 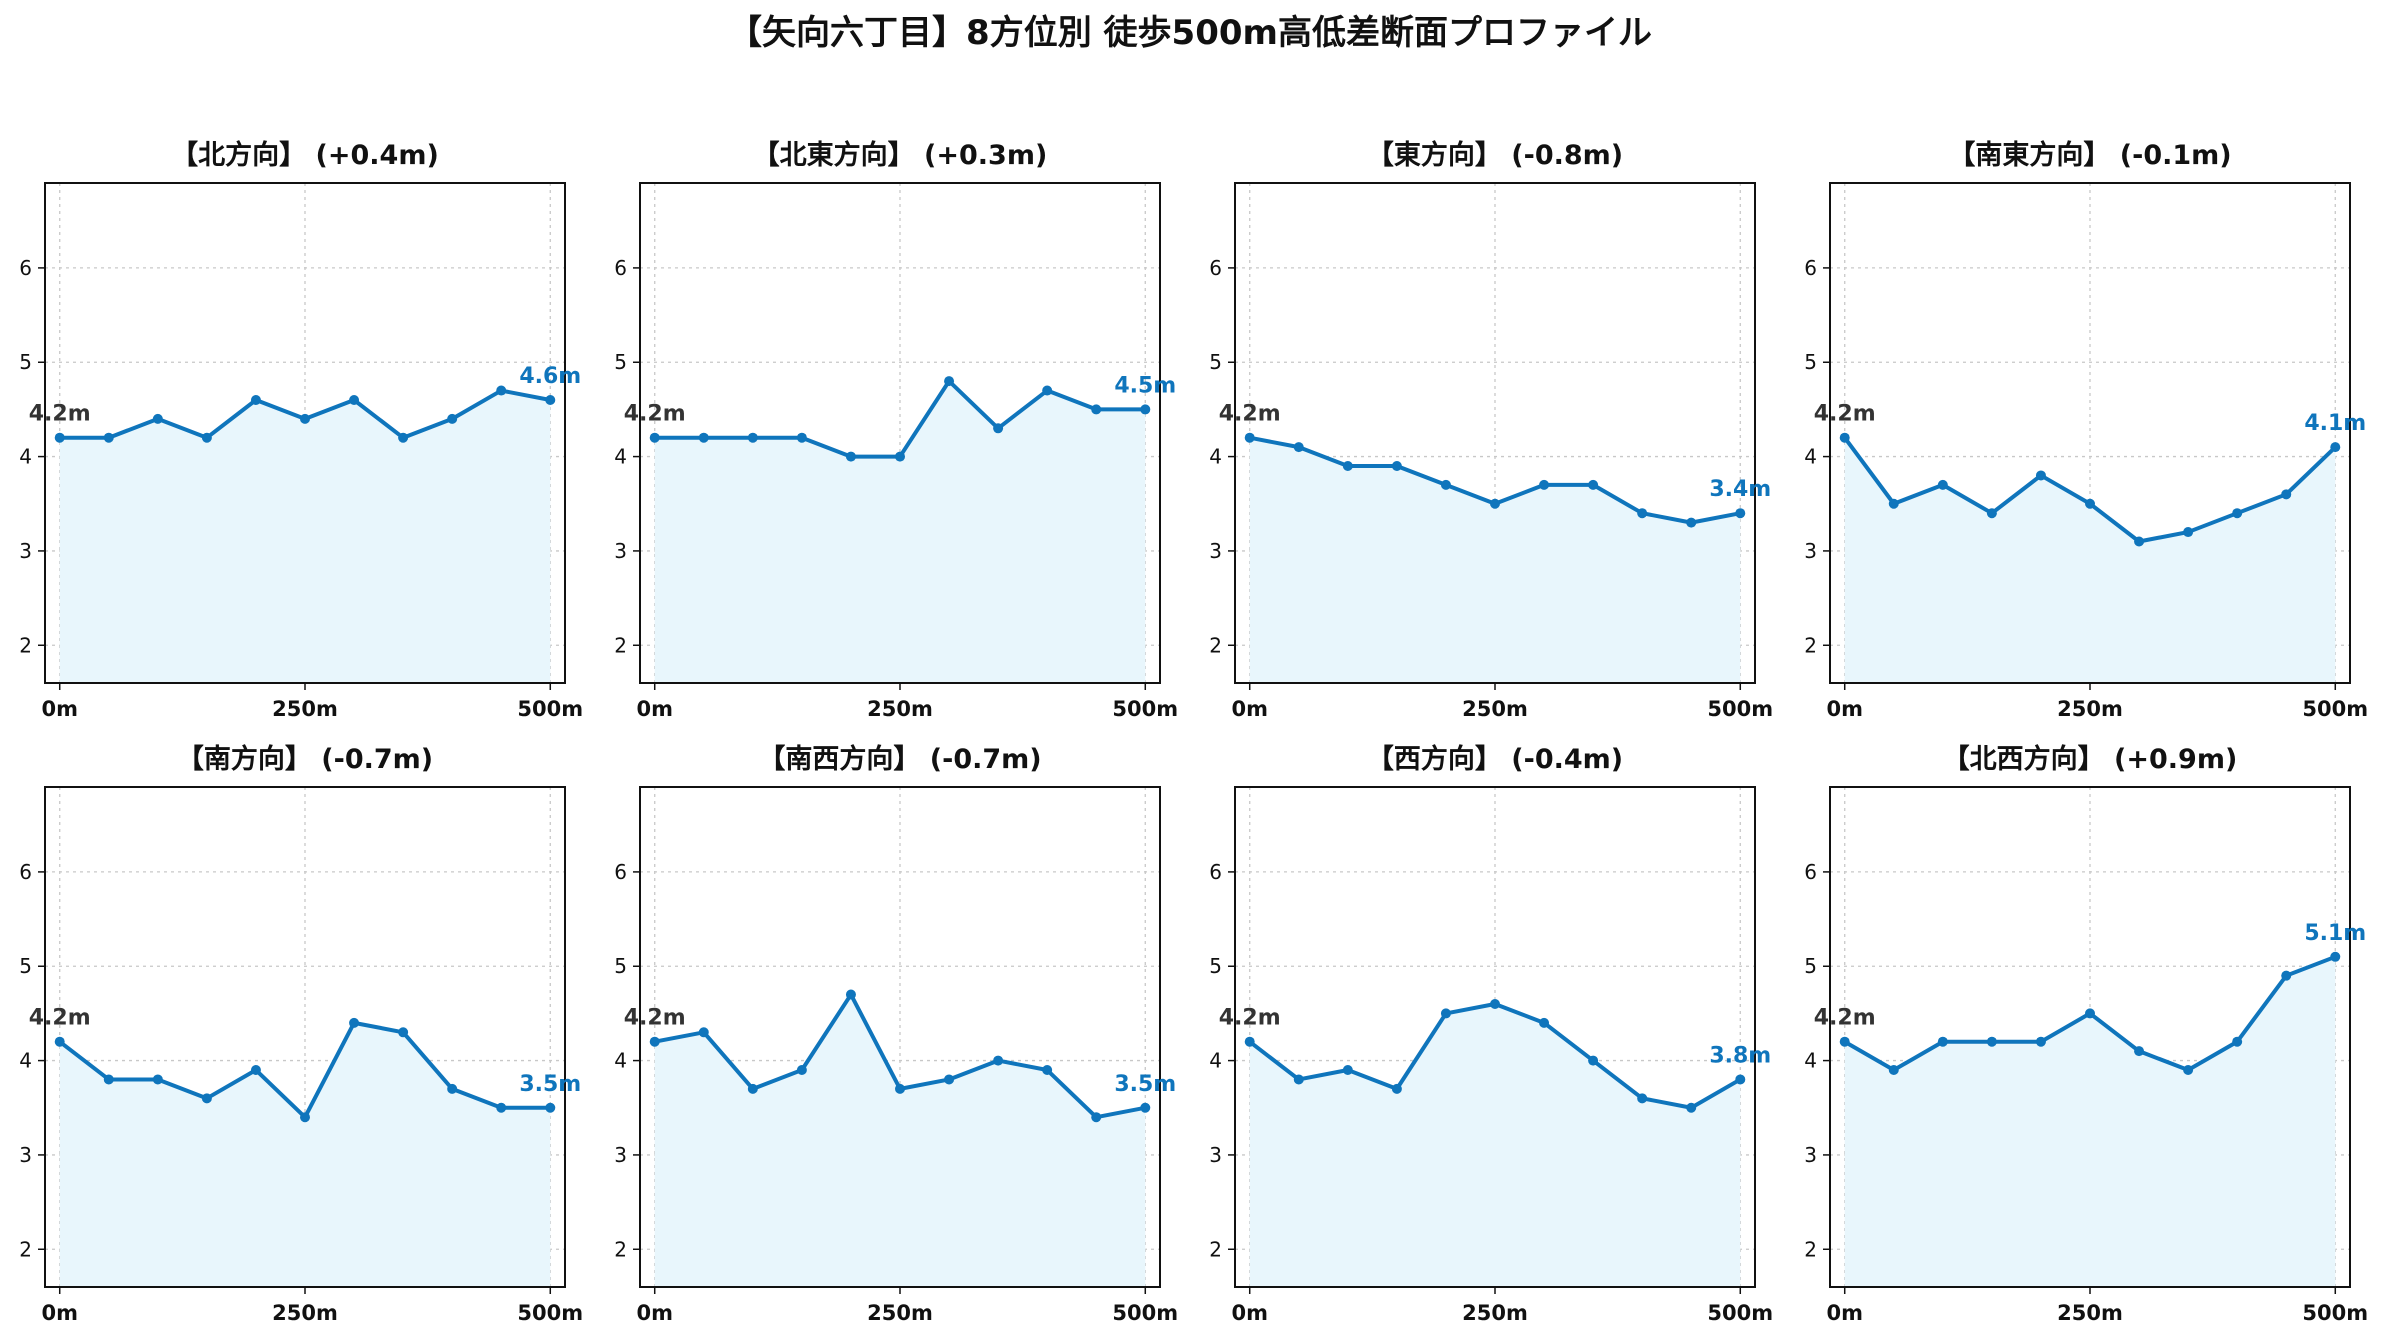 What do you see at coordinates (1740, 489) in the screenshot?
I see `end-value-label: 3.4m` at bounding box center [1740, 489].